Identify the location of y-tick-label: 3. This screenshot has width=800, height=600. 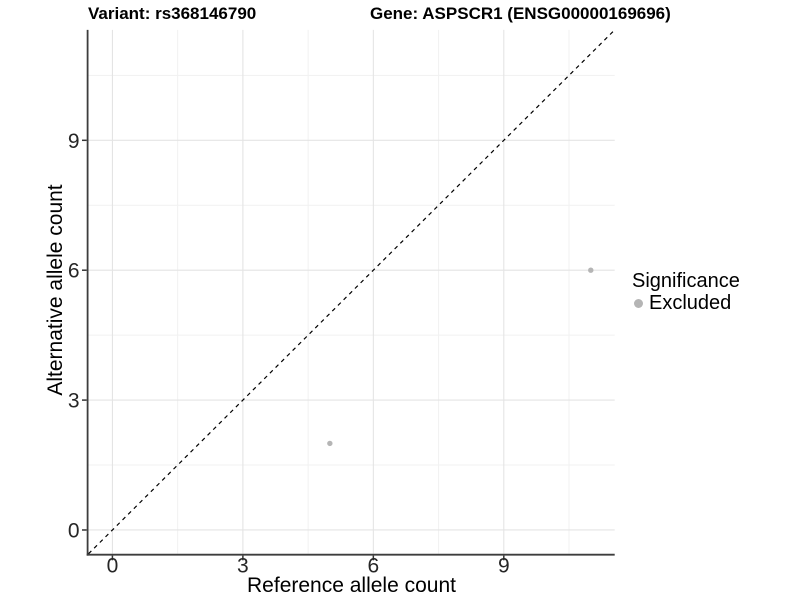
(74, 401).